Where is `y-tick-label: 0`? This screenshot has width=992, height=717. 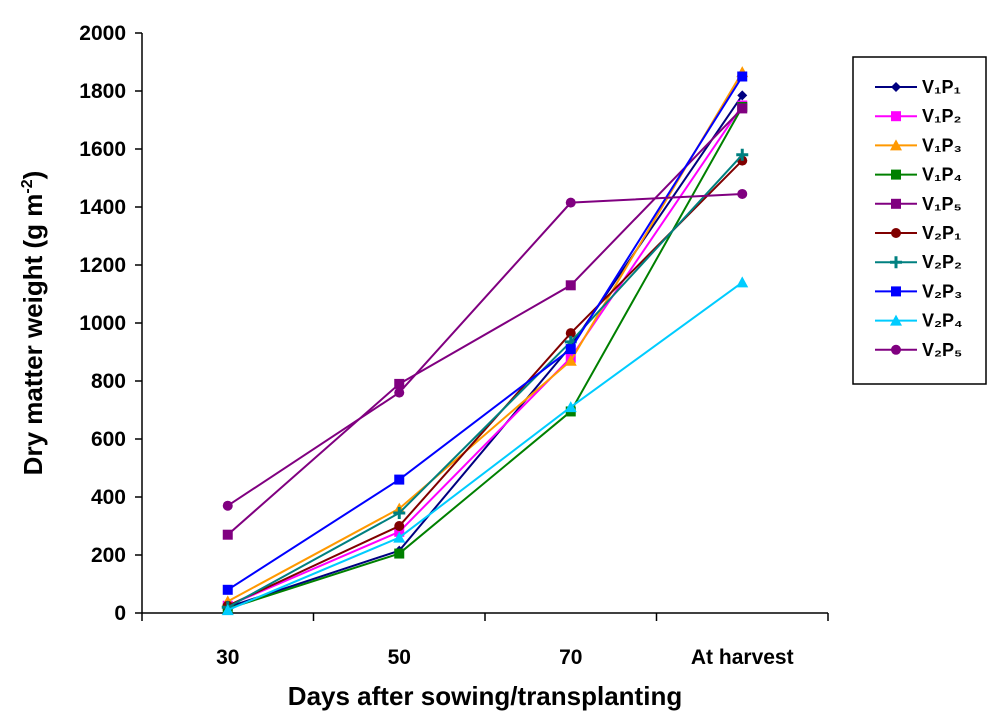 y-tick-label: 0 is located at coordinates (120, 613).